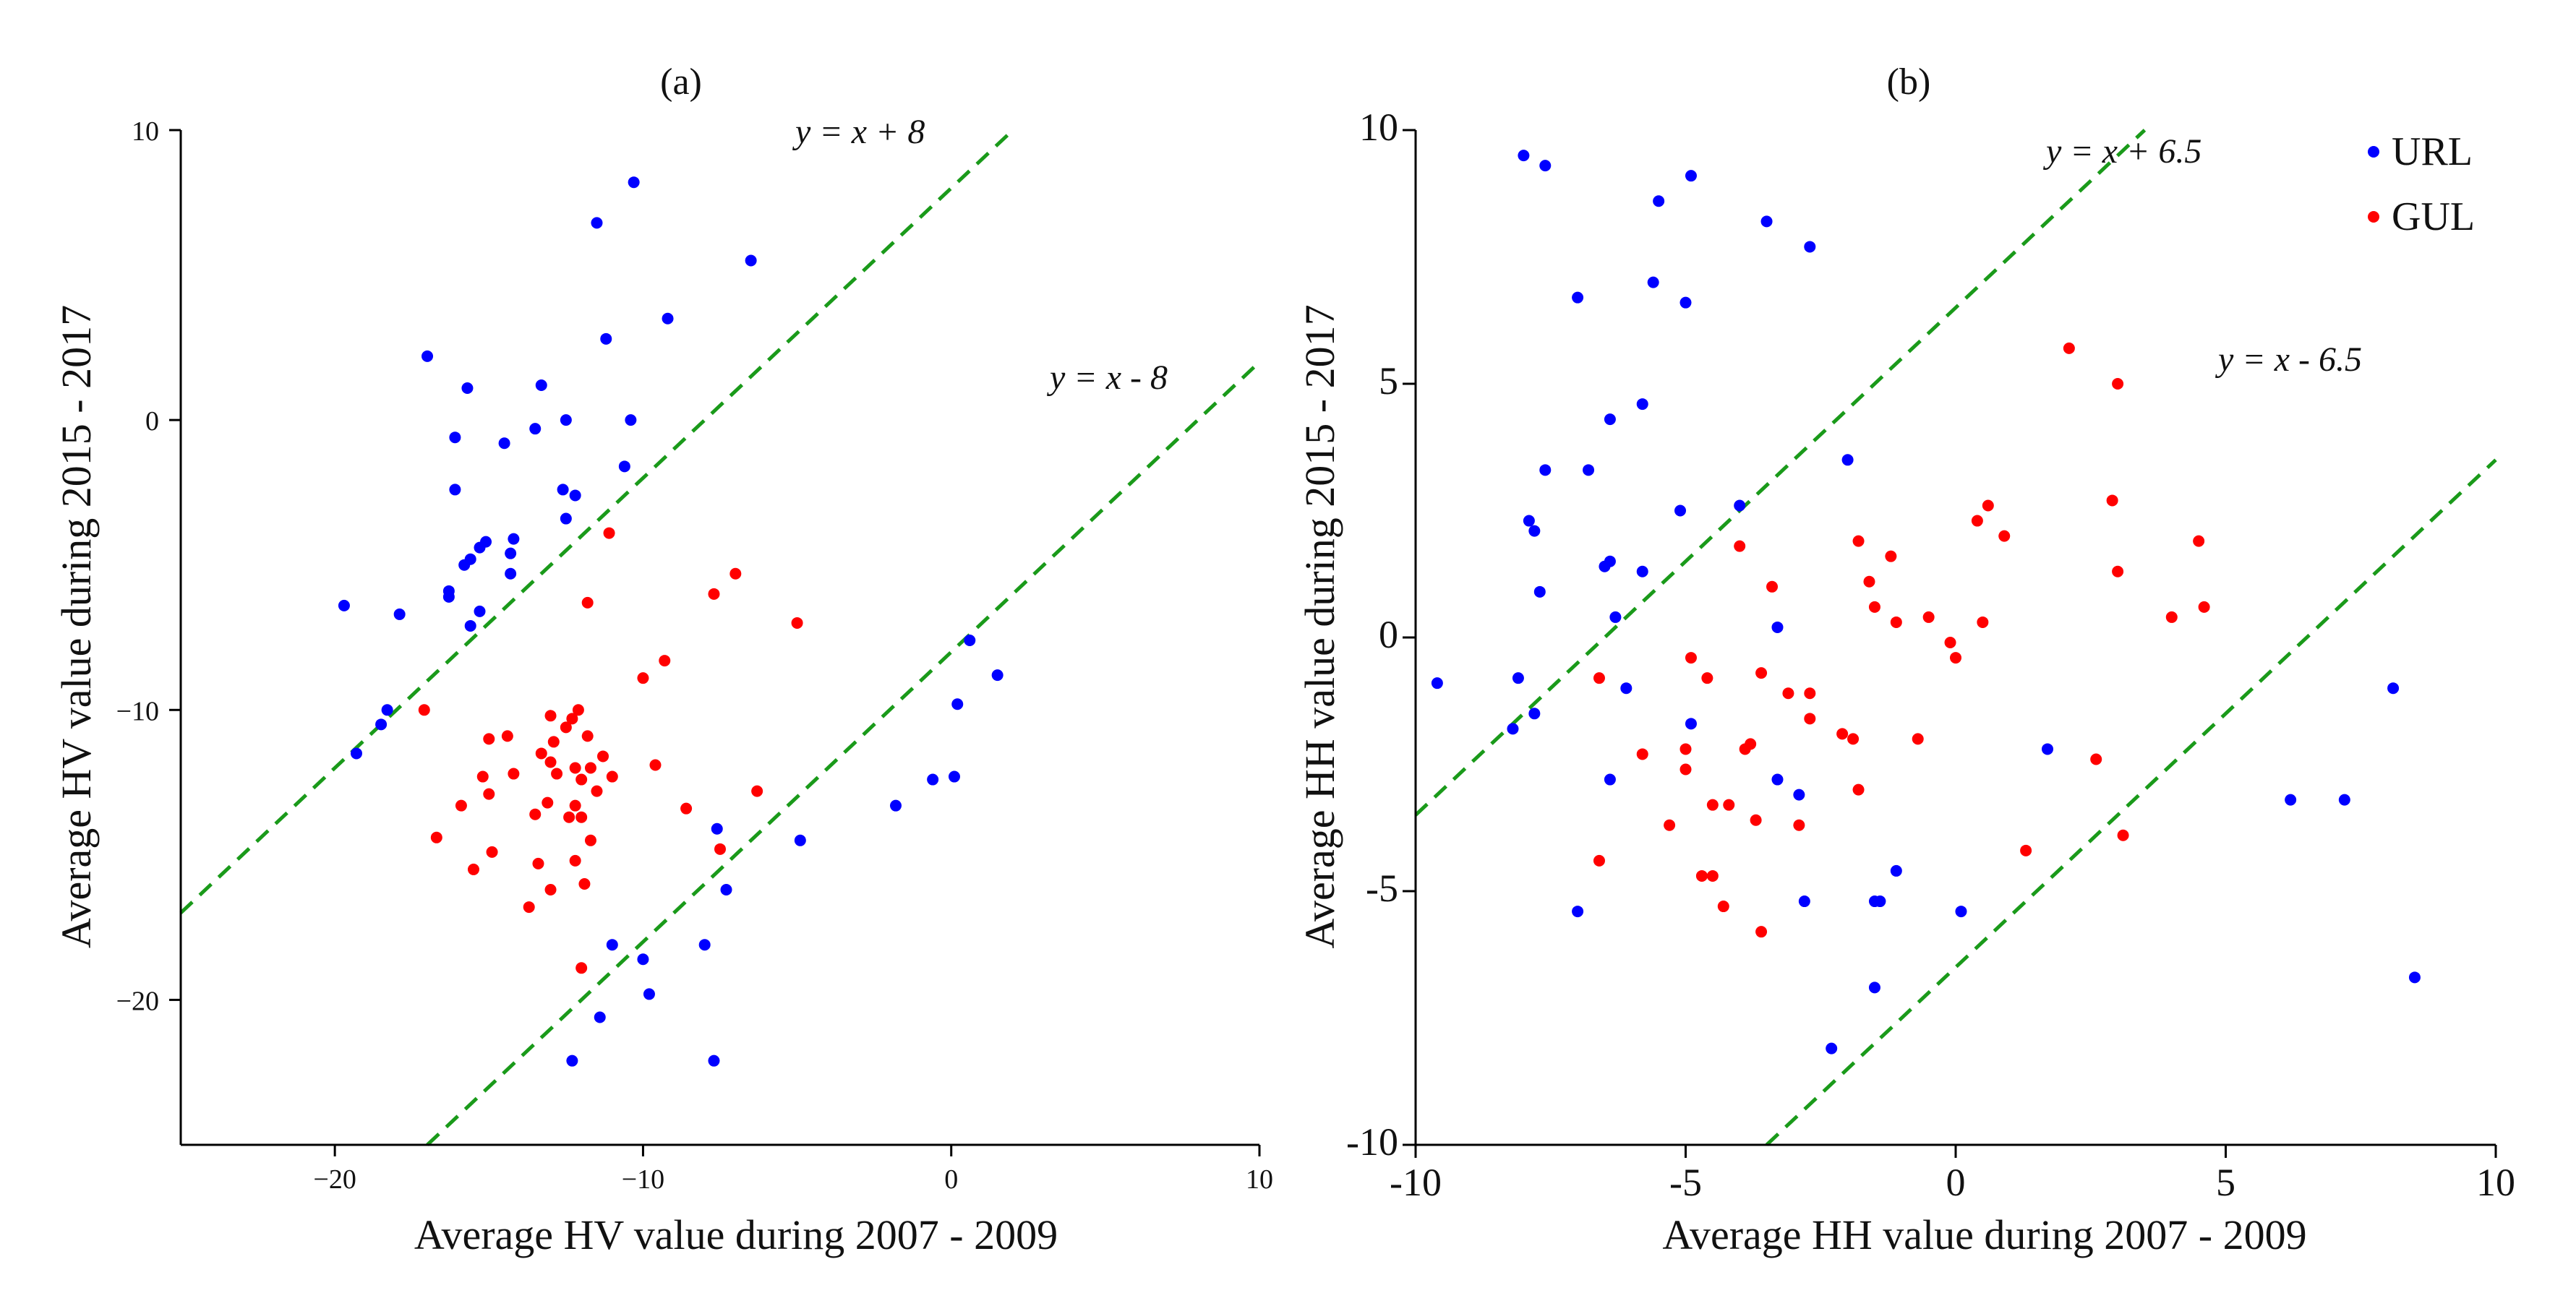  Describe the element at coordinates (858, 132) in the screenshot. I see `panel-a-line-label-upper: y = x + 8` at that location.